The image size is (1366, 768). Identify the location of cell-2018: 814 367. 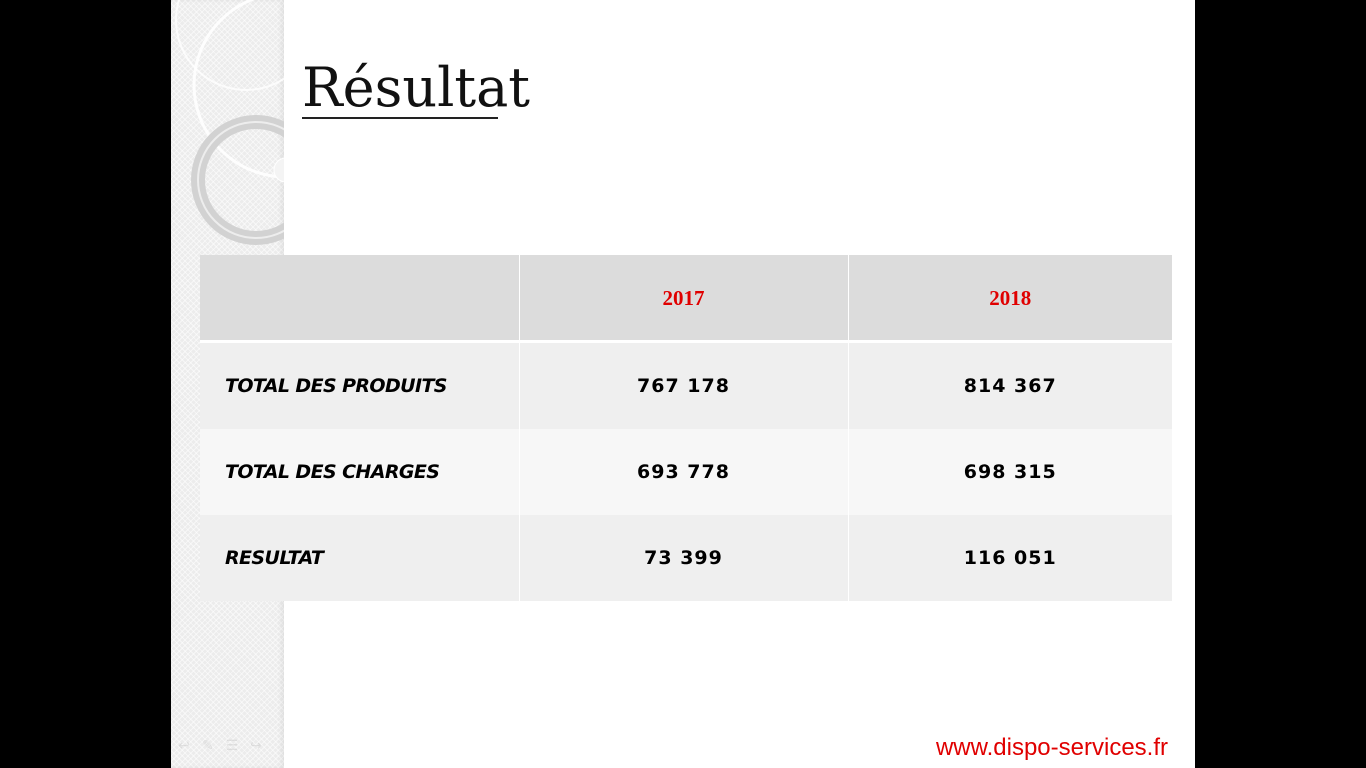
(1010, 385).